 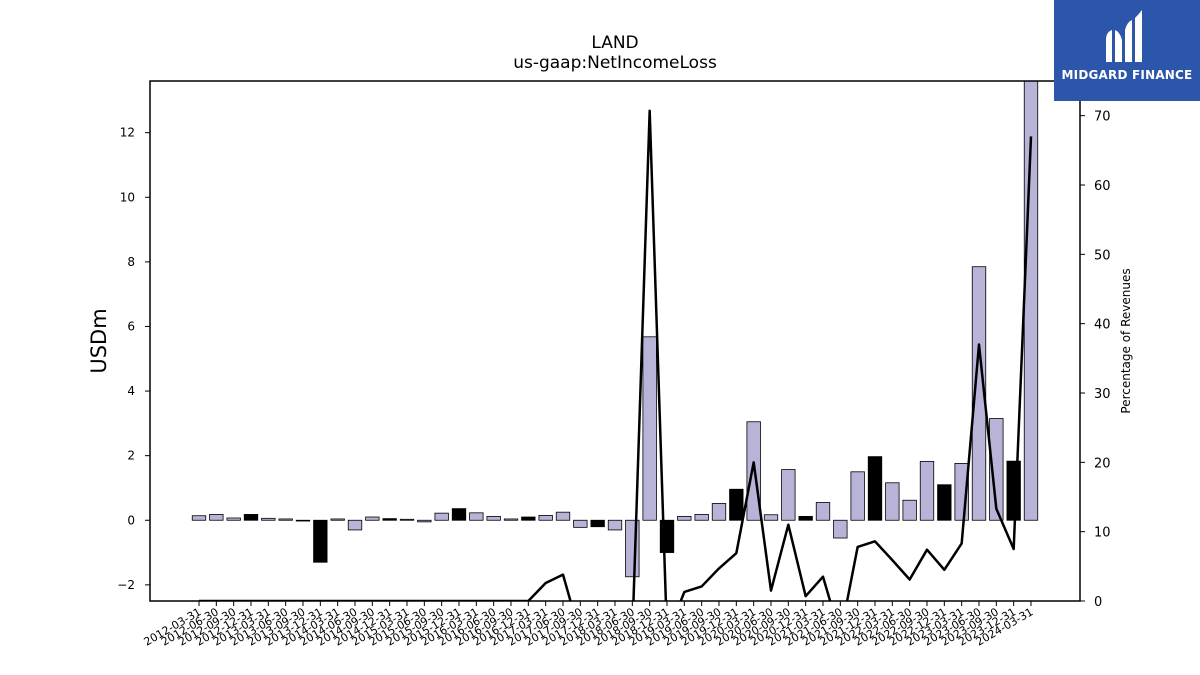 I want to click on y-right-tick-label: 70, so click(x=1102, y=117).